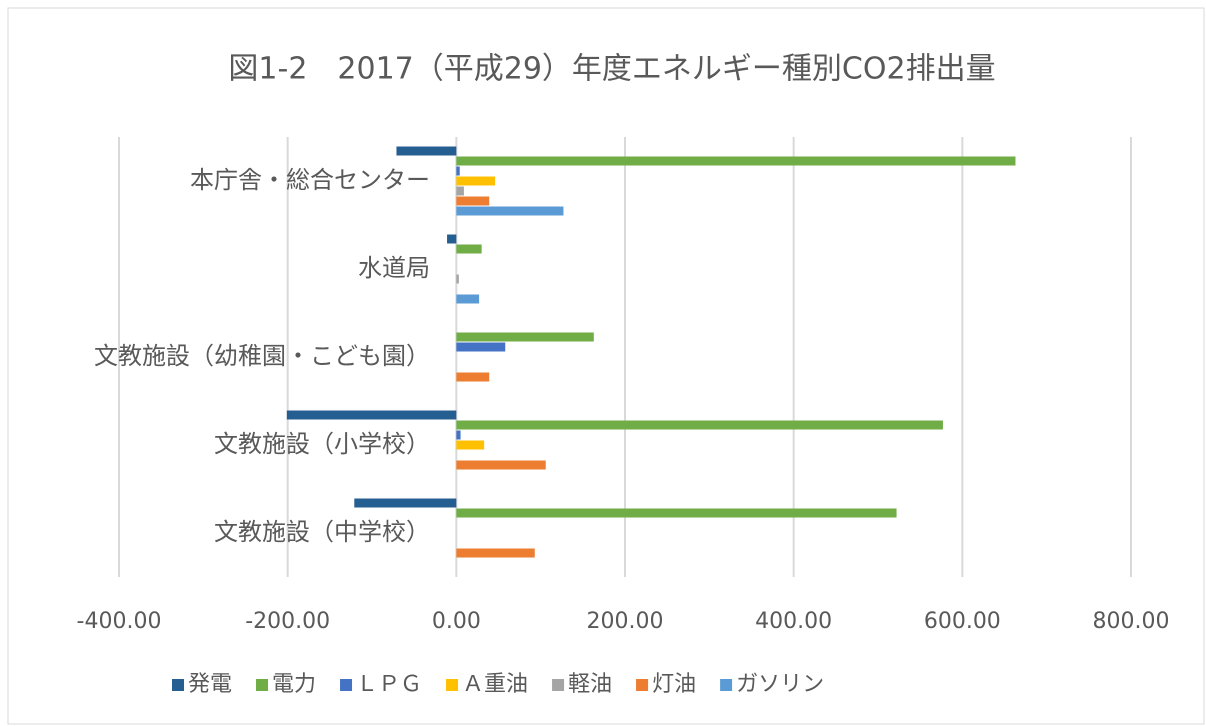 The width and height of the screenshot is (1206, 726). What do you see at coordinates (590, 684) in the screenshot?
I see `legend-label: 軽油` at bounding box center [590, 684].